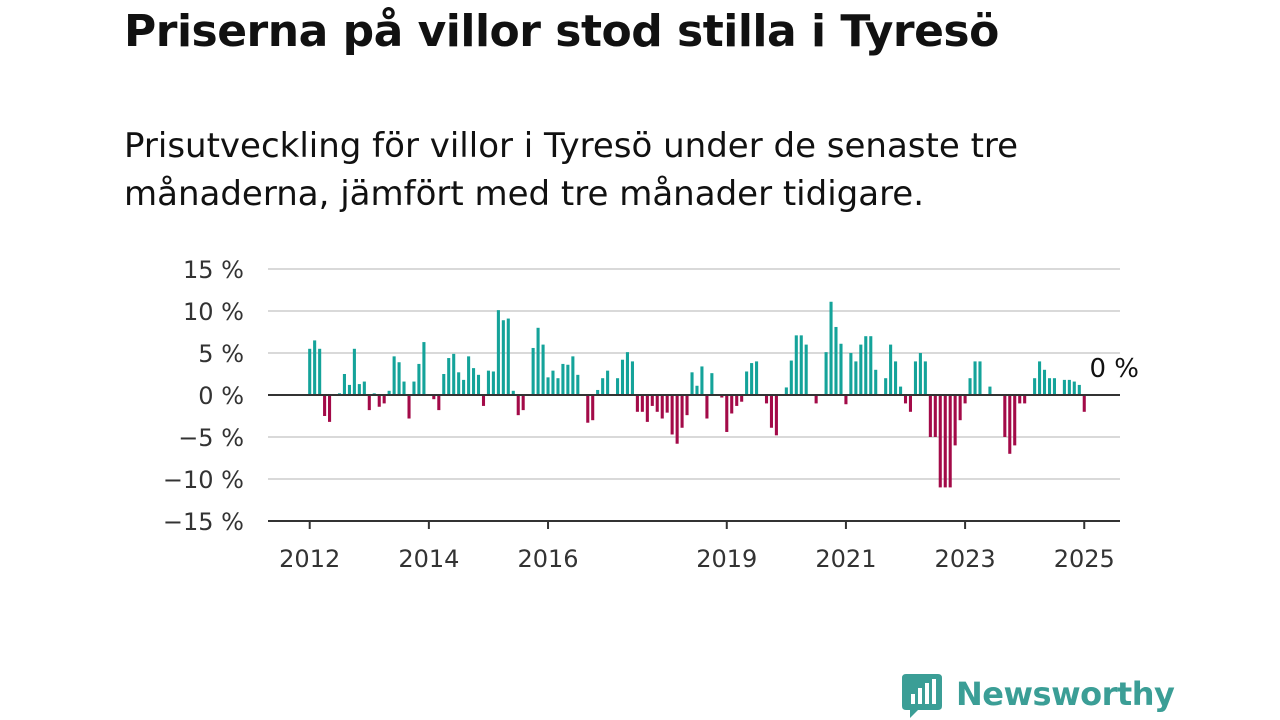 This screenshot has height=720, width=1280. I want to click on newsworthy-logo-icon, so click(922, 696).